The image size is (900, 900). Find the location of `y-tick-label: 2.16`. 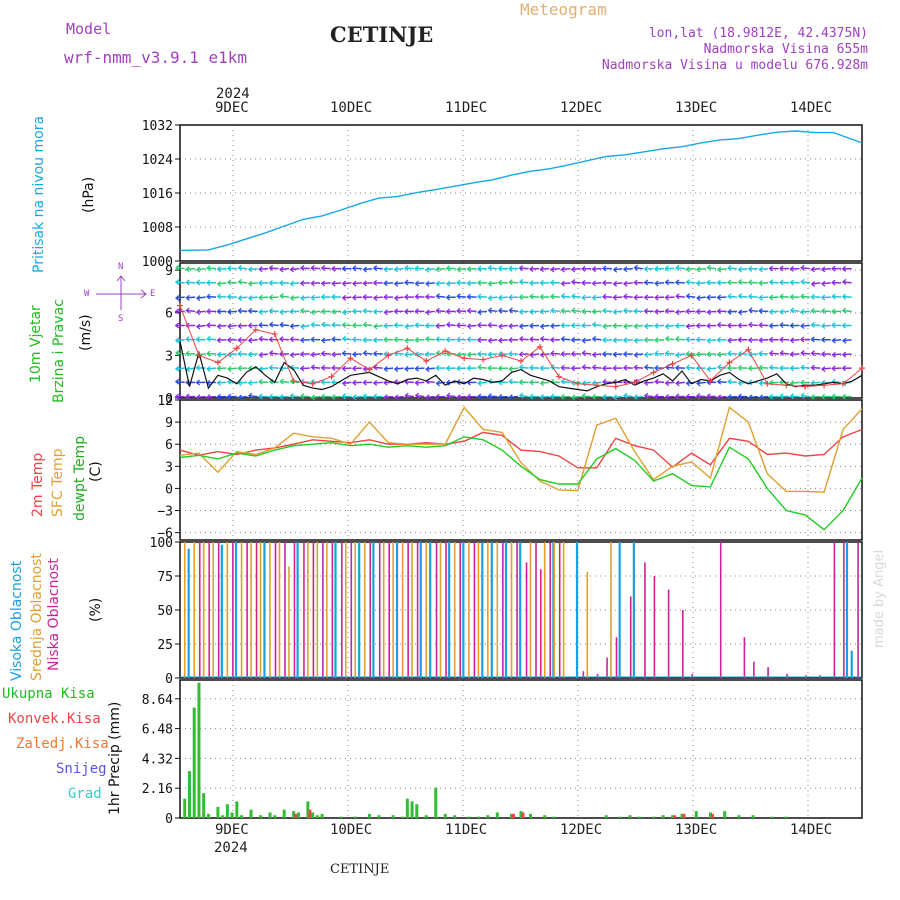

y-tick-label: 2.16 is located at coordinates (157, 789).